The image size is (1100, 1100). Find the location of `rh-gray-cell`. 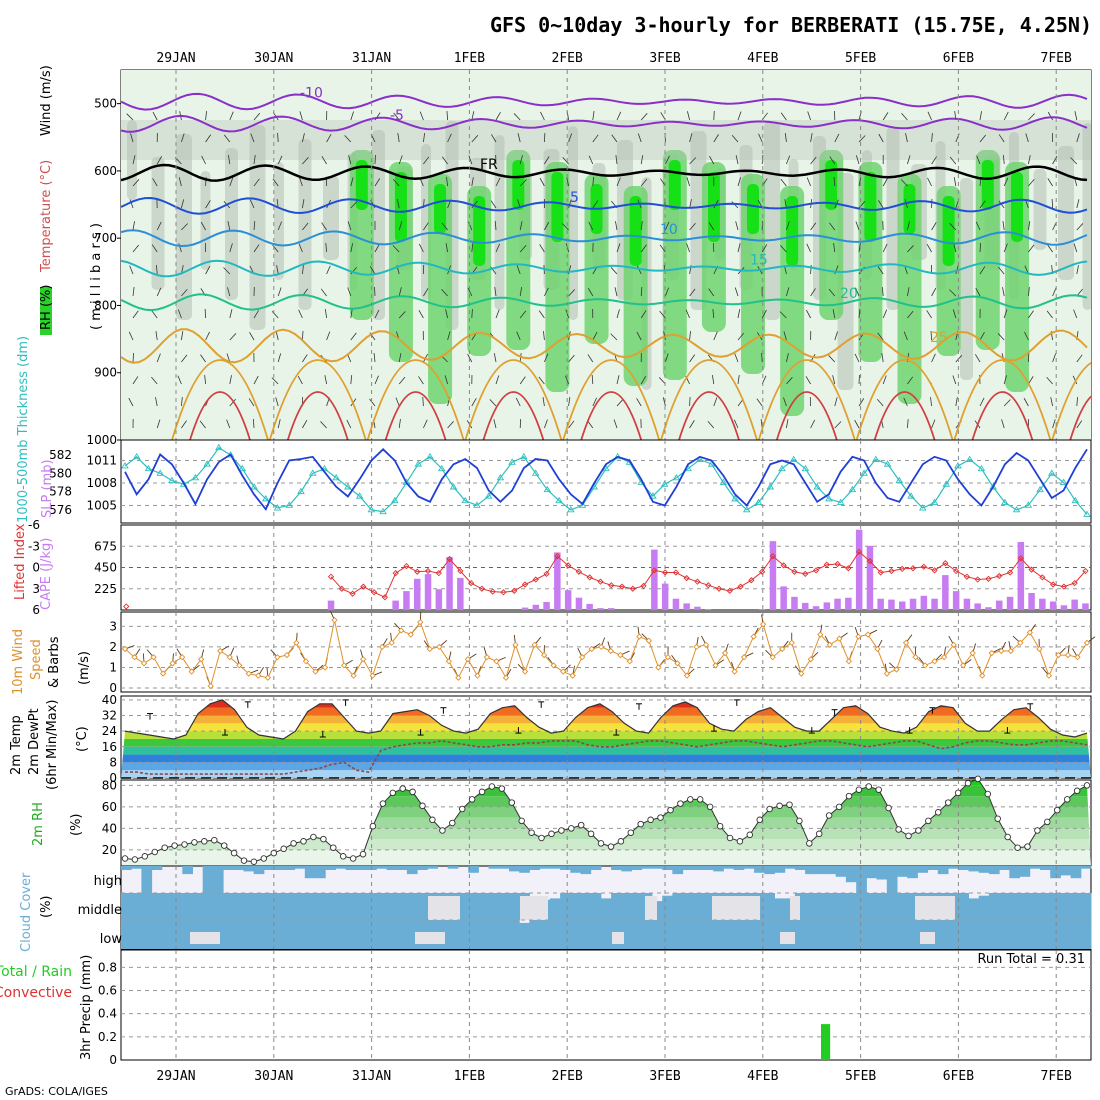

rh-gray-cell is located at coordinates (231, 224).